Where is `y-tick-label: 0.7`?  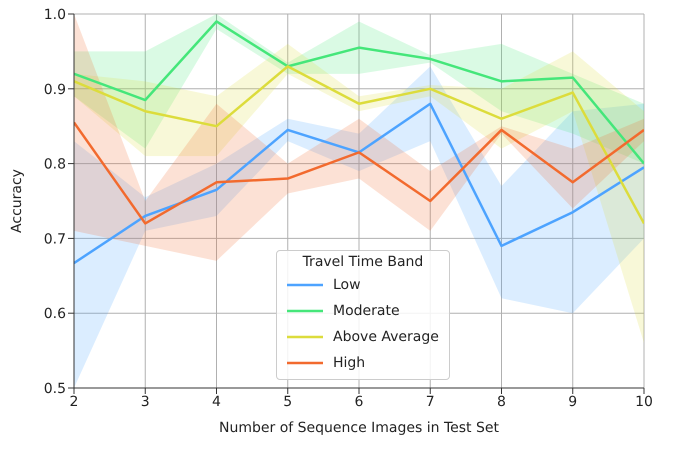 y-tick-label: 0.7 is located at coordinates (55, 239).